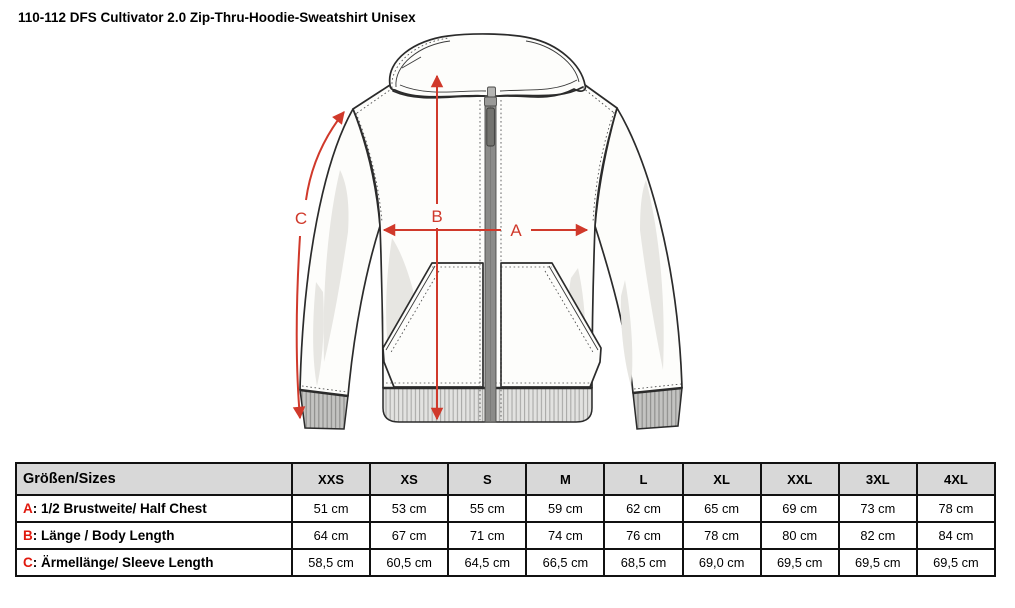 The height and width of the screenshot is (608, 1015). What do you see at coordinates (299, 327) in the screenshot?
I see `arrow-c-down` at bounding box center [299, 327].